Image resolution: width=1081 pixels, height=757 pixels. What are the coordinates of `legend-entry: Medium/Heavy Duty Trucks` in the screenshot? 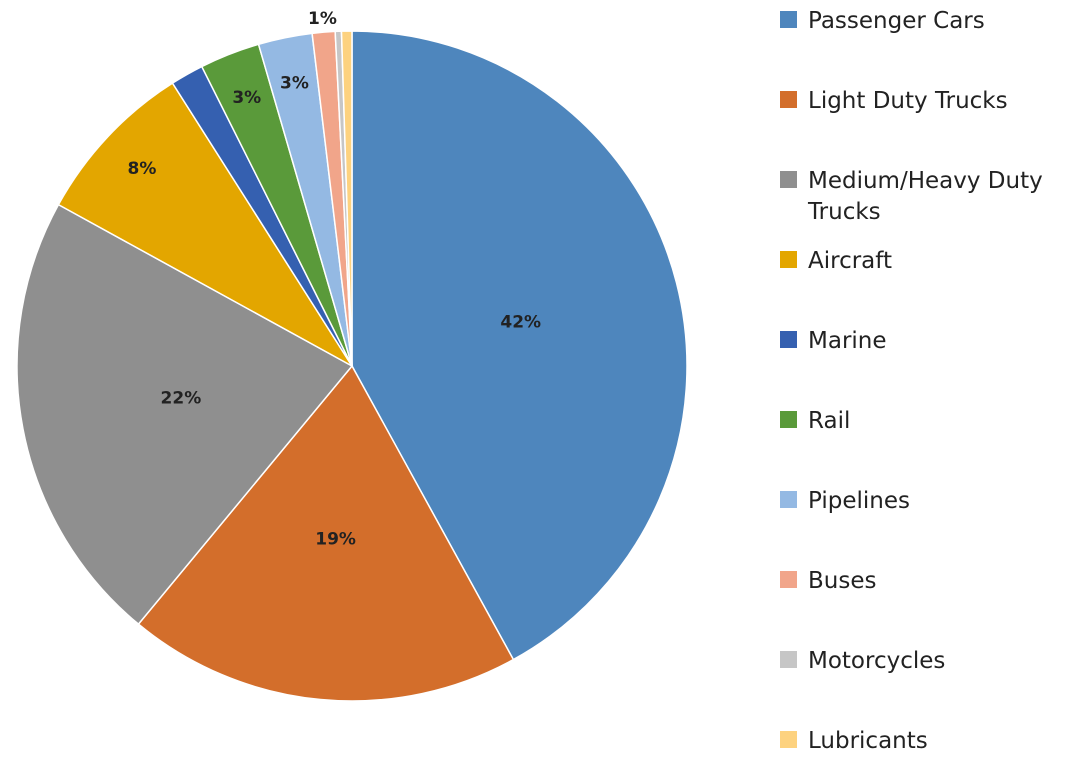 It's located at (925, 197).